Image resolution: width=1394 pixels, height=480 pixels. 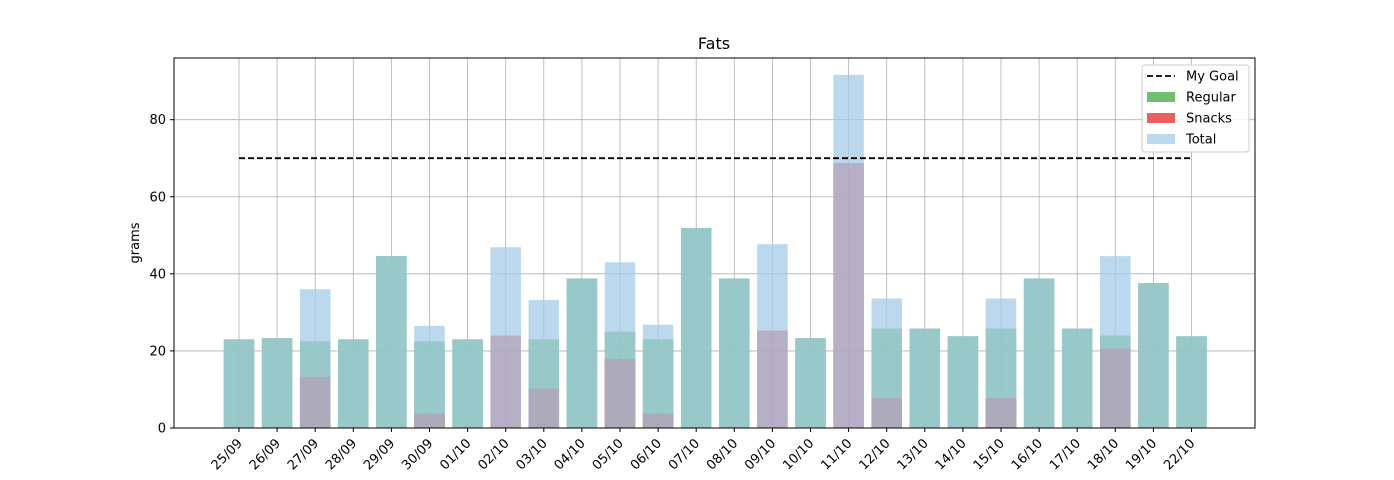 I want to click on chart-title: Fats, so click(x=714, y=43).